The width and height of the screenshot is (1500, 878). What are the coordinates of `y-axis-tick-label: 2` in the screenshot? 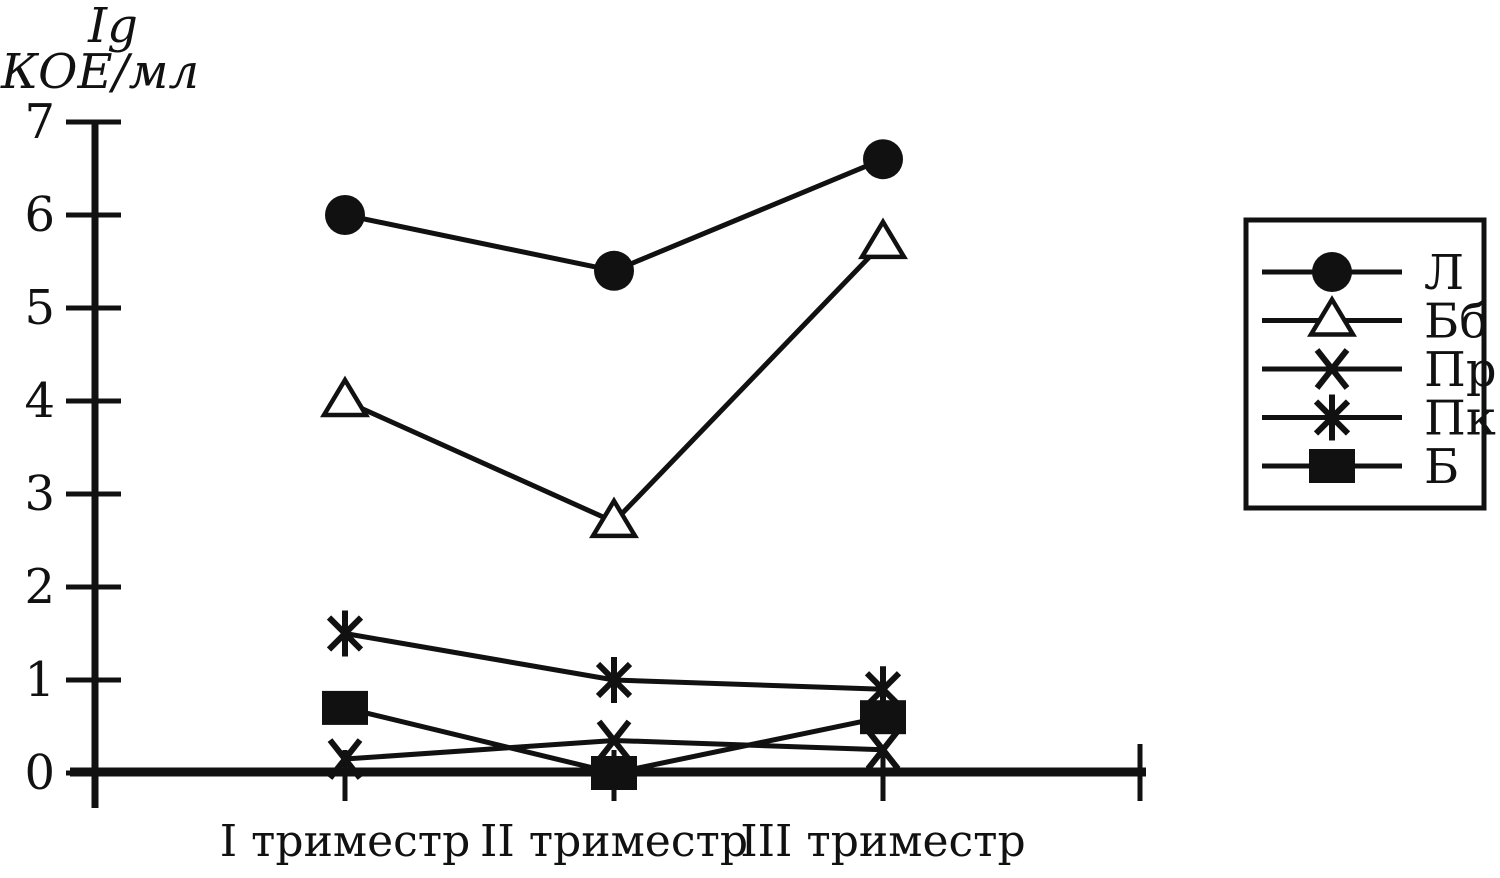 It's located at (39, 587).